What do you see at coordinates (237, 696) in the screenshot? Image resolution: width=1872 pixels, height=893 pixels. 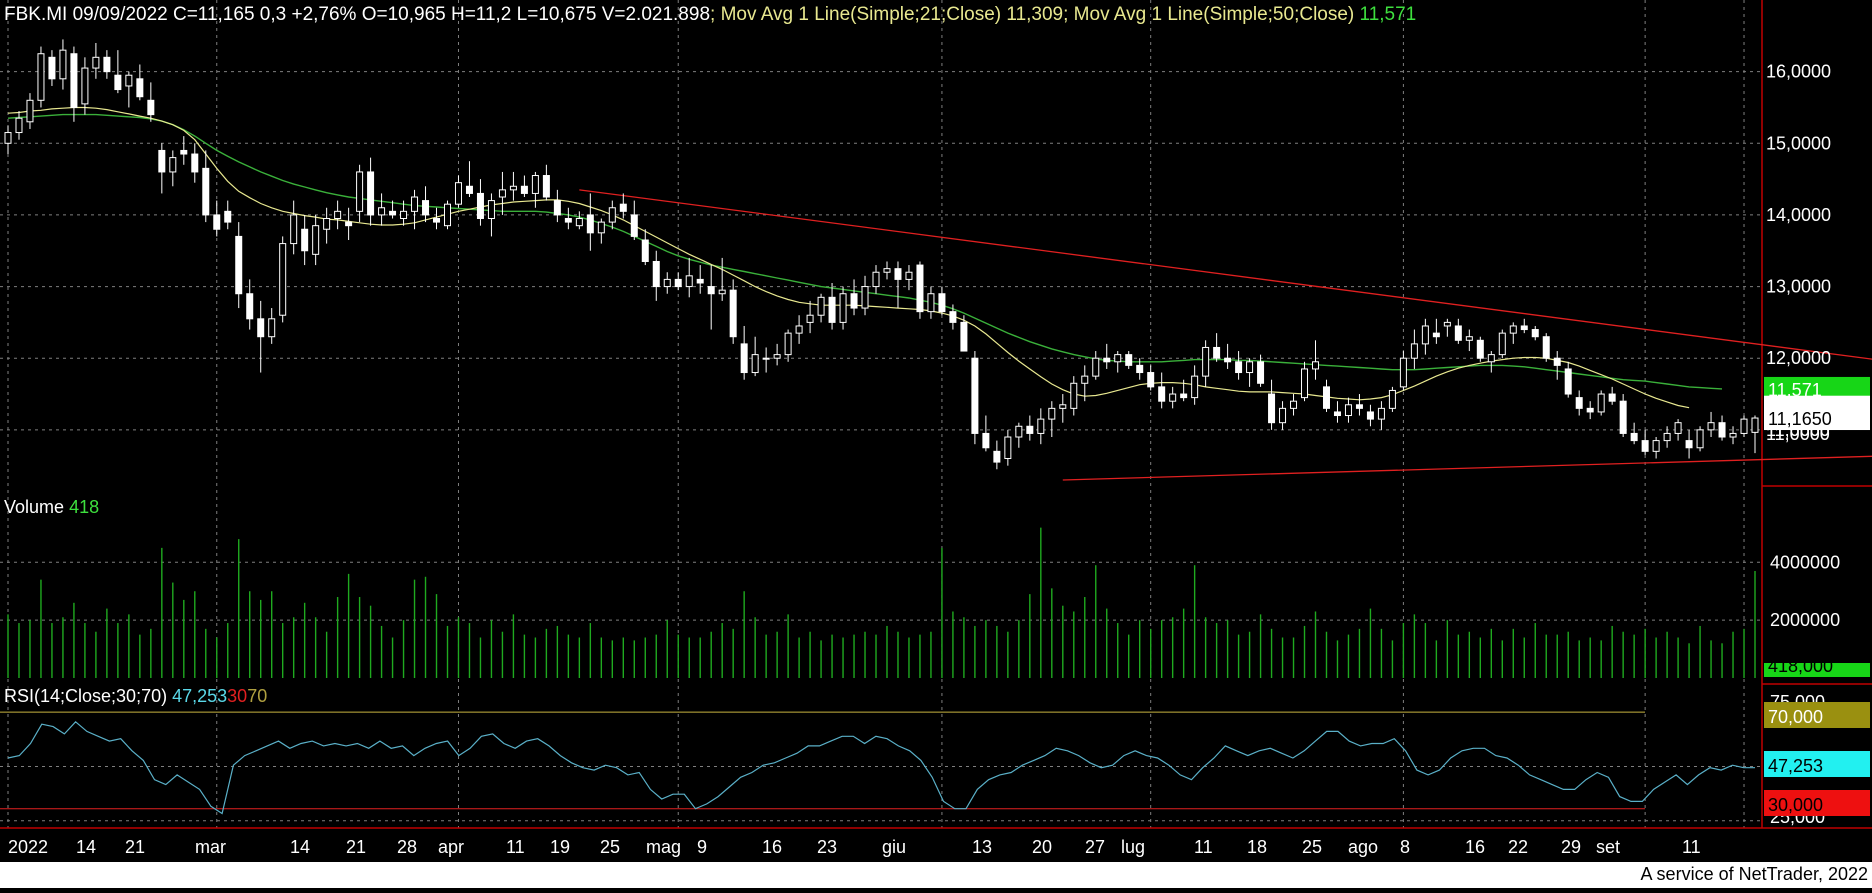 I see `rsi-low: 30` at bounding box center [237, 696].